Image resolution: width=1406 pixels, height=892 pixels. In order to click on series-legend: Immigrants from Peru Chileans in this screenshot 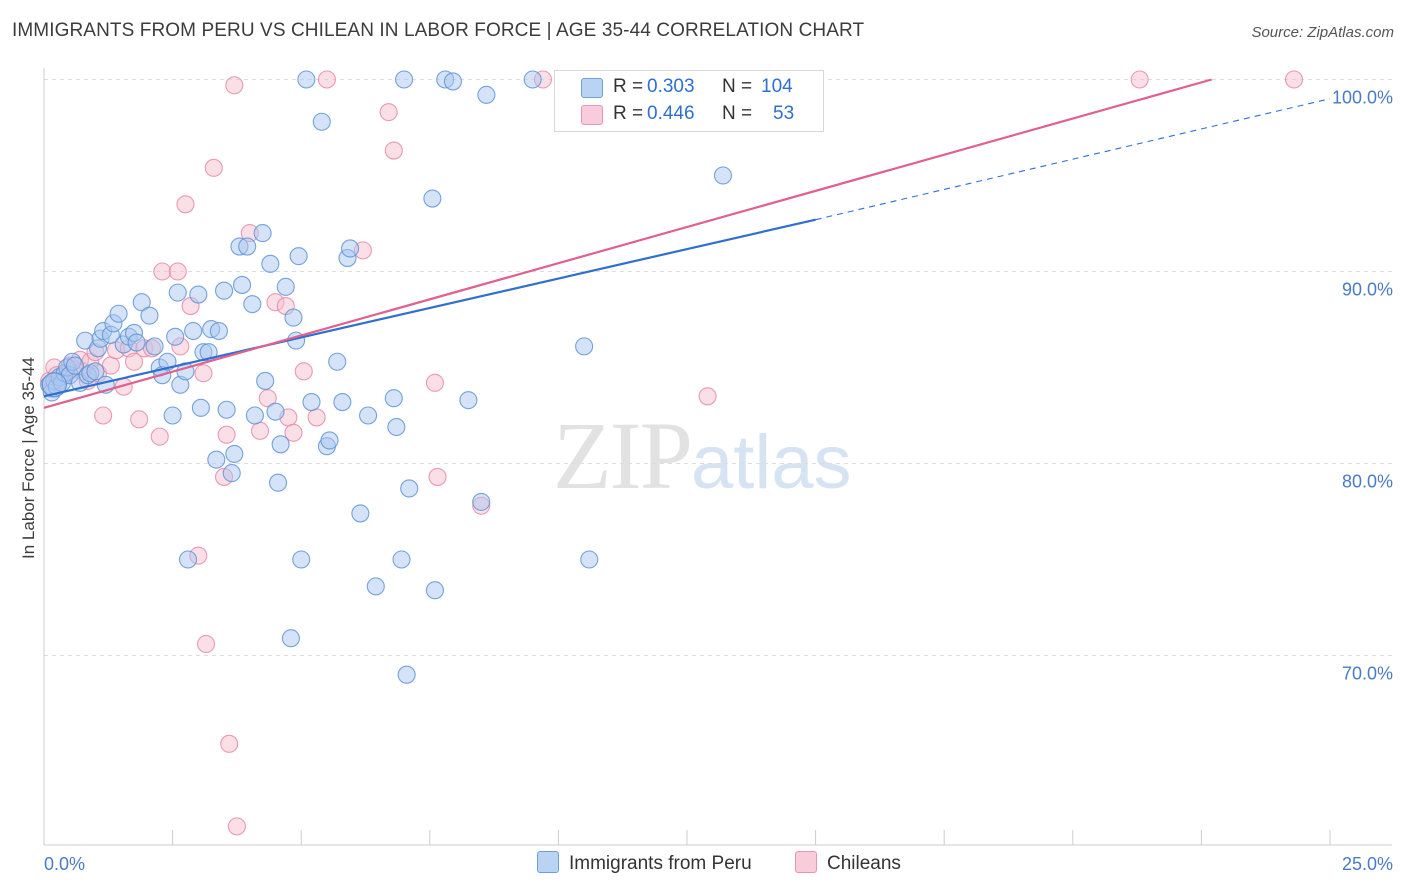, I will do `click(703, 865)`.